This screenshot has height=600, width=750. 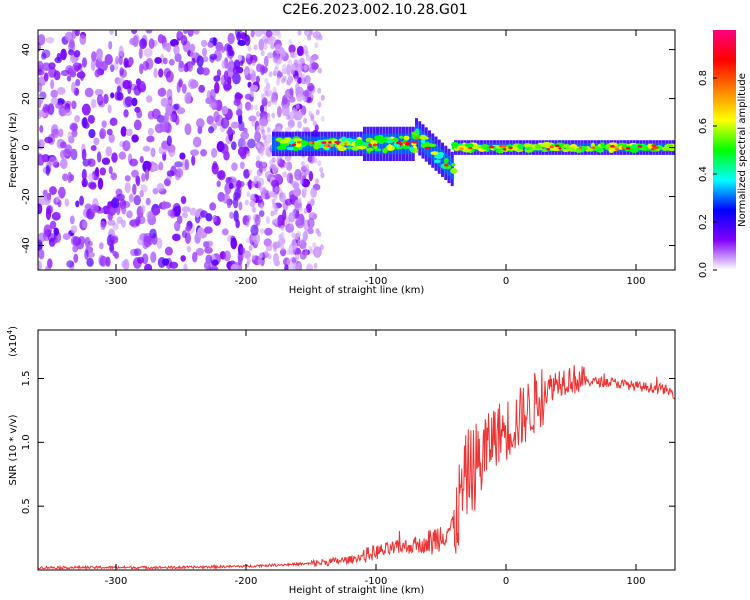 What do you see at coordinates (26, 506) in the screenshot?
I see `y-tick-label: 0.5` at bounding box center [26, 506].